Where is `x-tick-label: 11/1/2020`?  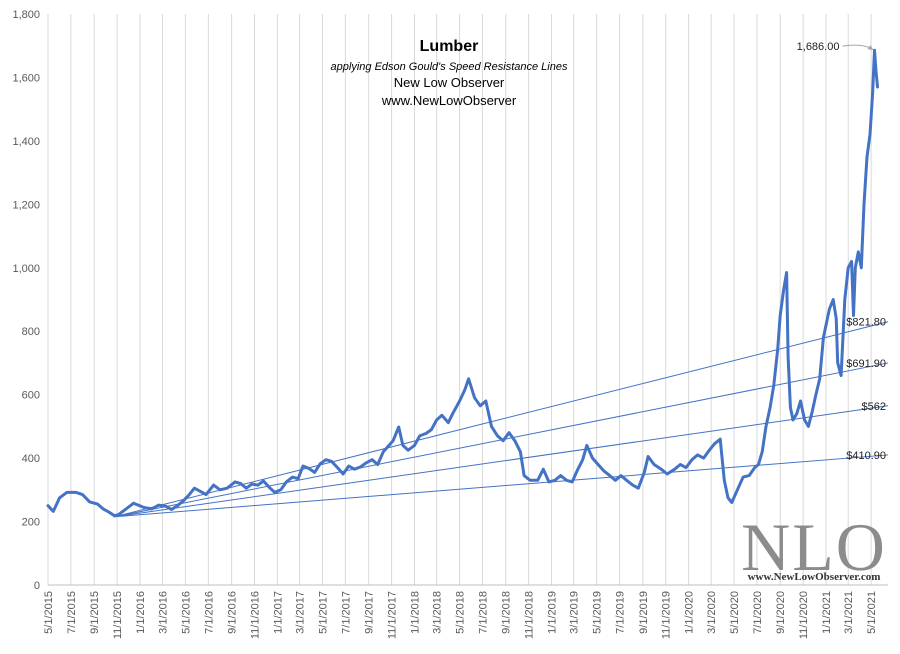
x-tick-label: 11/1/2020 is located at coordinates (804, 615).